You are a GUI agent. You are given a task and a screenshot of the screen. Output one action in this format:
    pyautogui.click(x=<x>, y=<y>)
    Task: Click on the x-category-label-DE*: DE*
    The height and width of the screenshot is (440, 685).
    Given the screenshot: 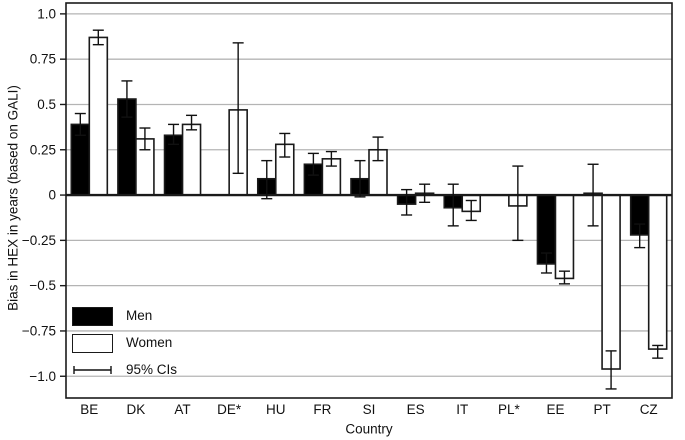 What is the action you would take?
    pyautogui.click(x=229, y=409)
    